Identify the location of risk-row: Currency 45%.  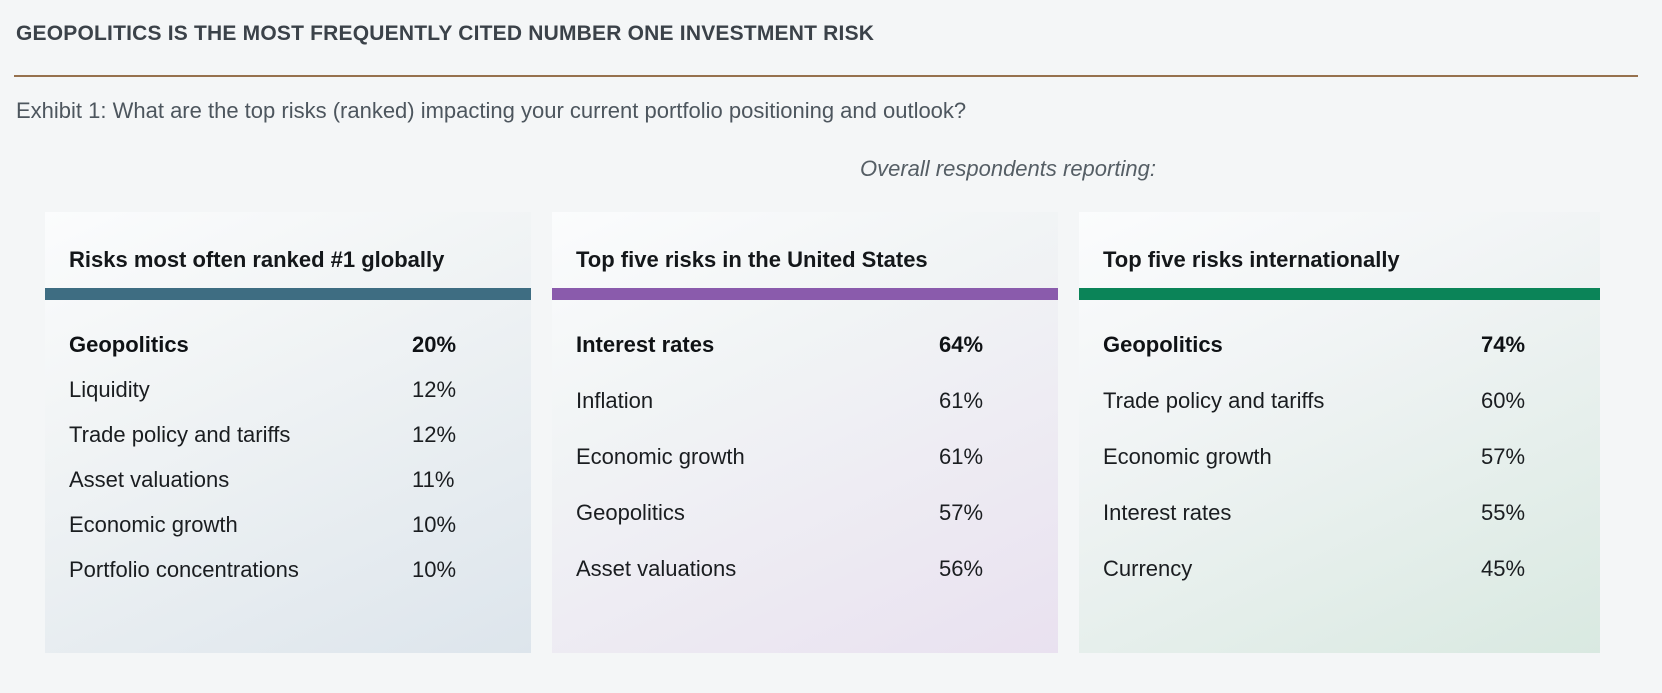
(1351, 569).